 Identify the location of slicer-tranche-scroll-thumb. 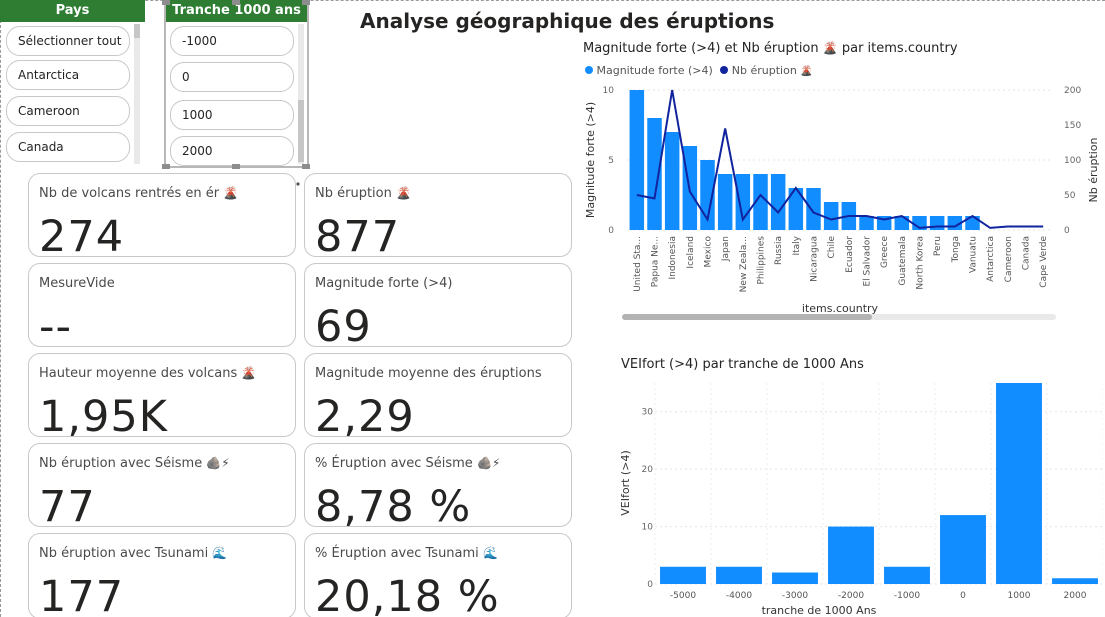
(301, 131).